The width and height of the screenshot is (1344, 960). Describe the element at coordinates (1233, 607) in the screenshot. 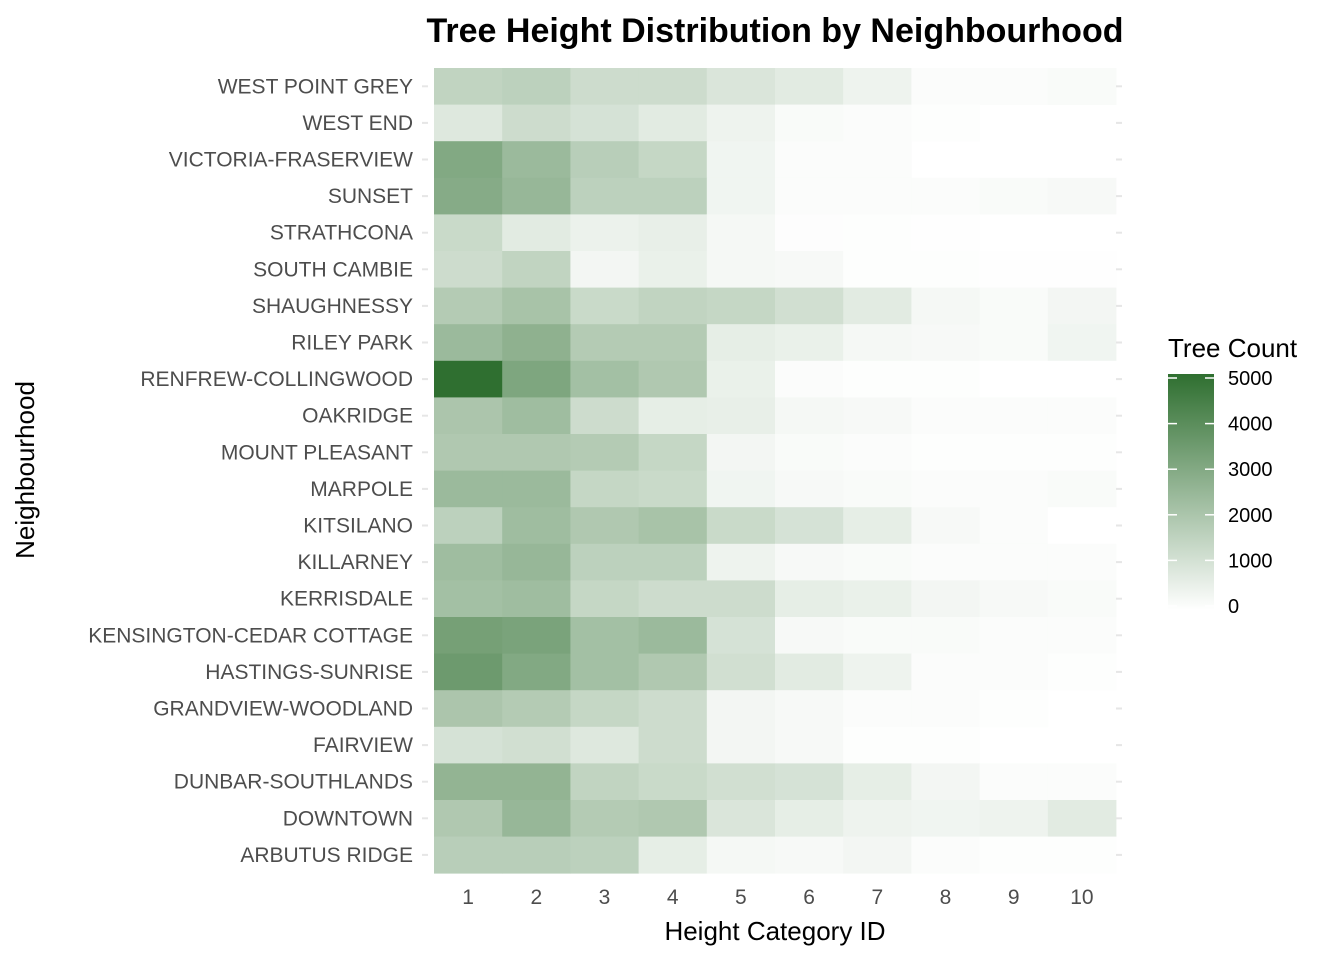

I see `legend-tick-label: 0` at that location.